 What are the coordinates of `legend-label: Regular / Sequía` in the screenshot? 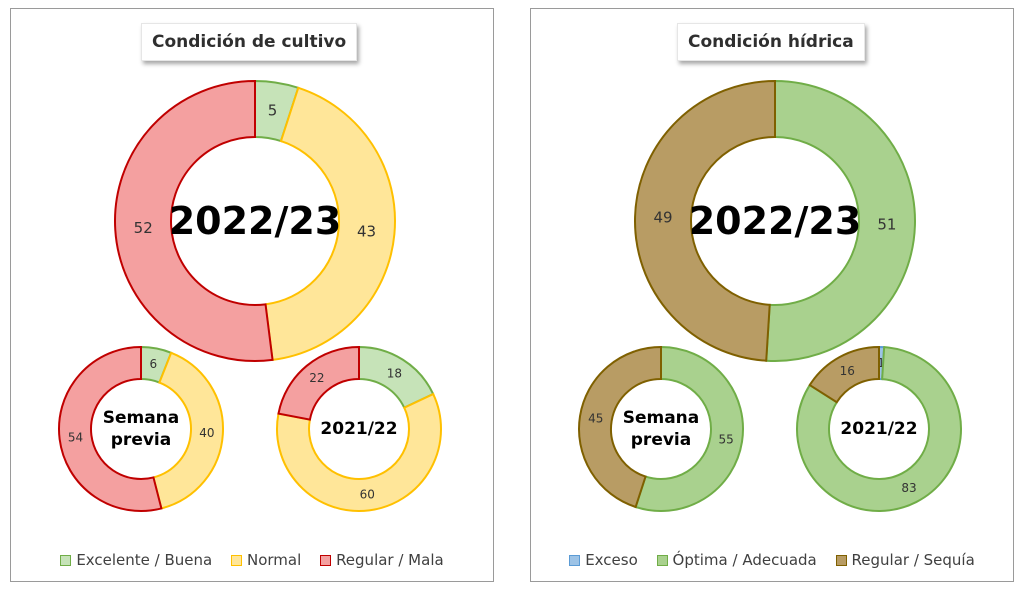 It's located at (913, 560).